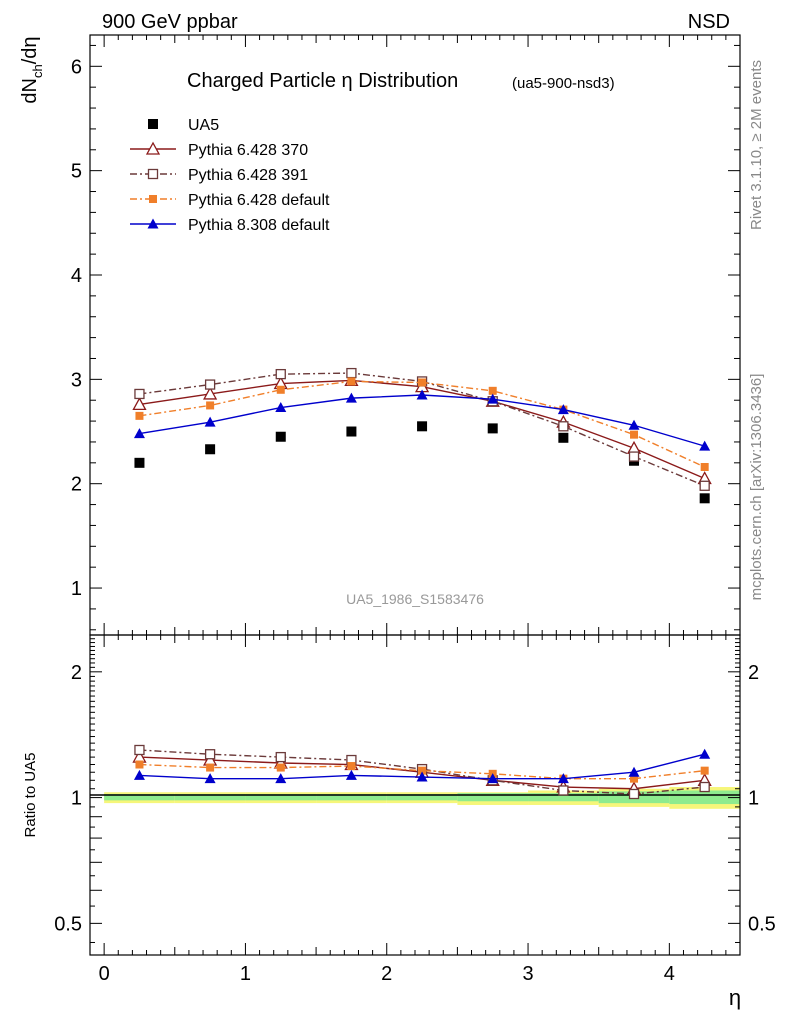  Describe the element at coordinates (104, 974) in the screenshot. I see `x-tick-label: 0` at that location.